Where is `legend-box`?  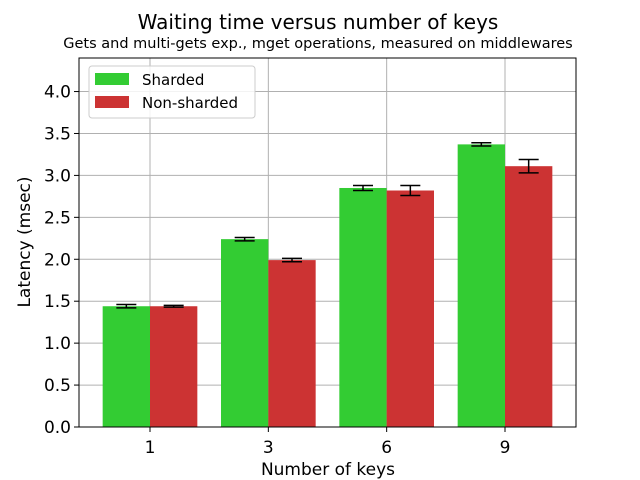 legend-box is located at coordinates (172, 92).